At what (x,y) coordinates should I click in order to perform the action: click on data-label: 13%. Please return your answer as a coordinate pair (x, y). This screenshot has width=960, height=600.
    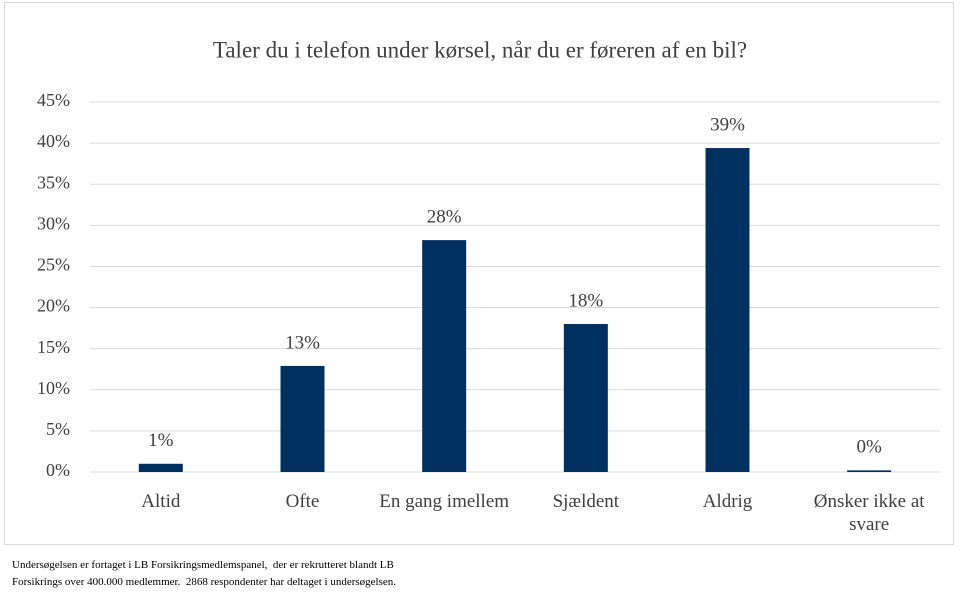
    Looking at the image, I should click on (302, 342).